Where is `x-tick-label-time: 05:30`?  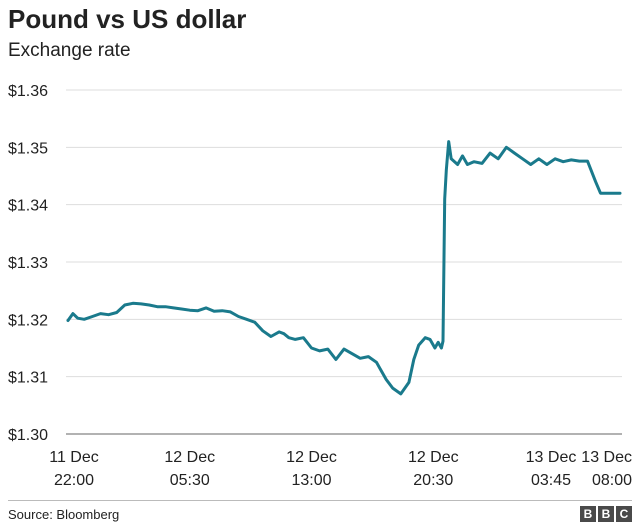
x-tick-label-time: 05:30 is located at coordinates (190, 480).